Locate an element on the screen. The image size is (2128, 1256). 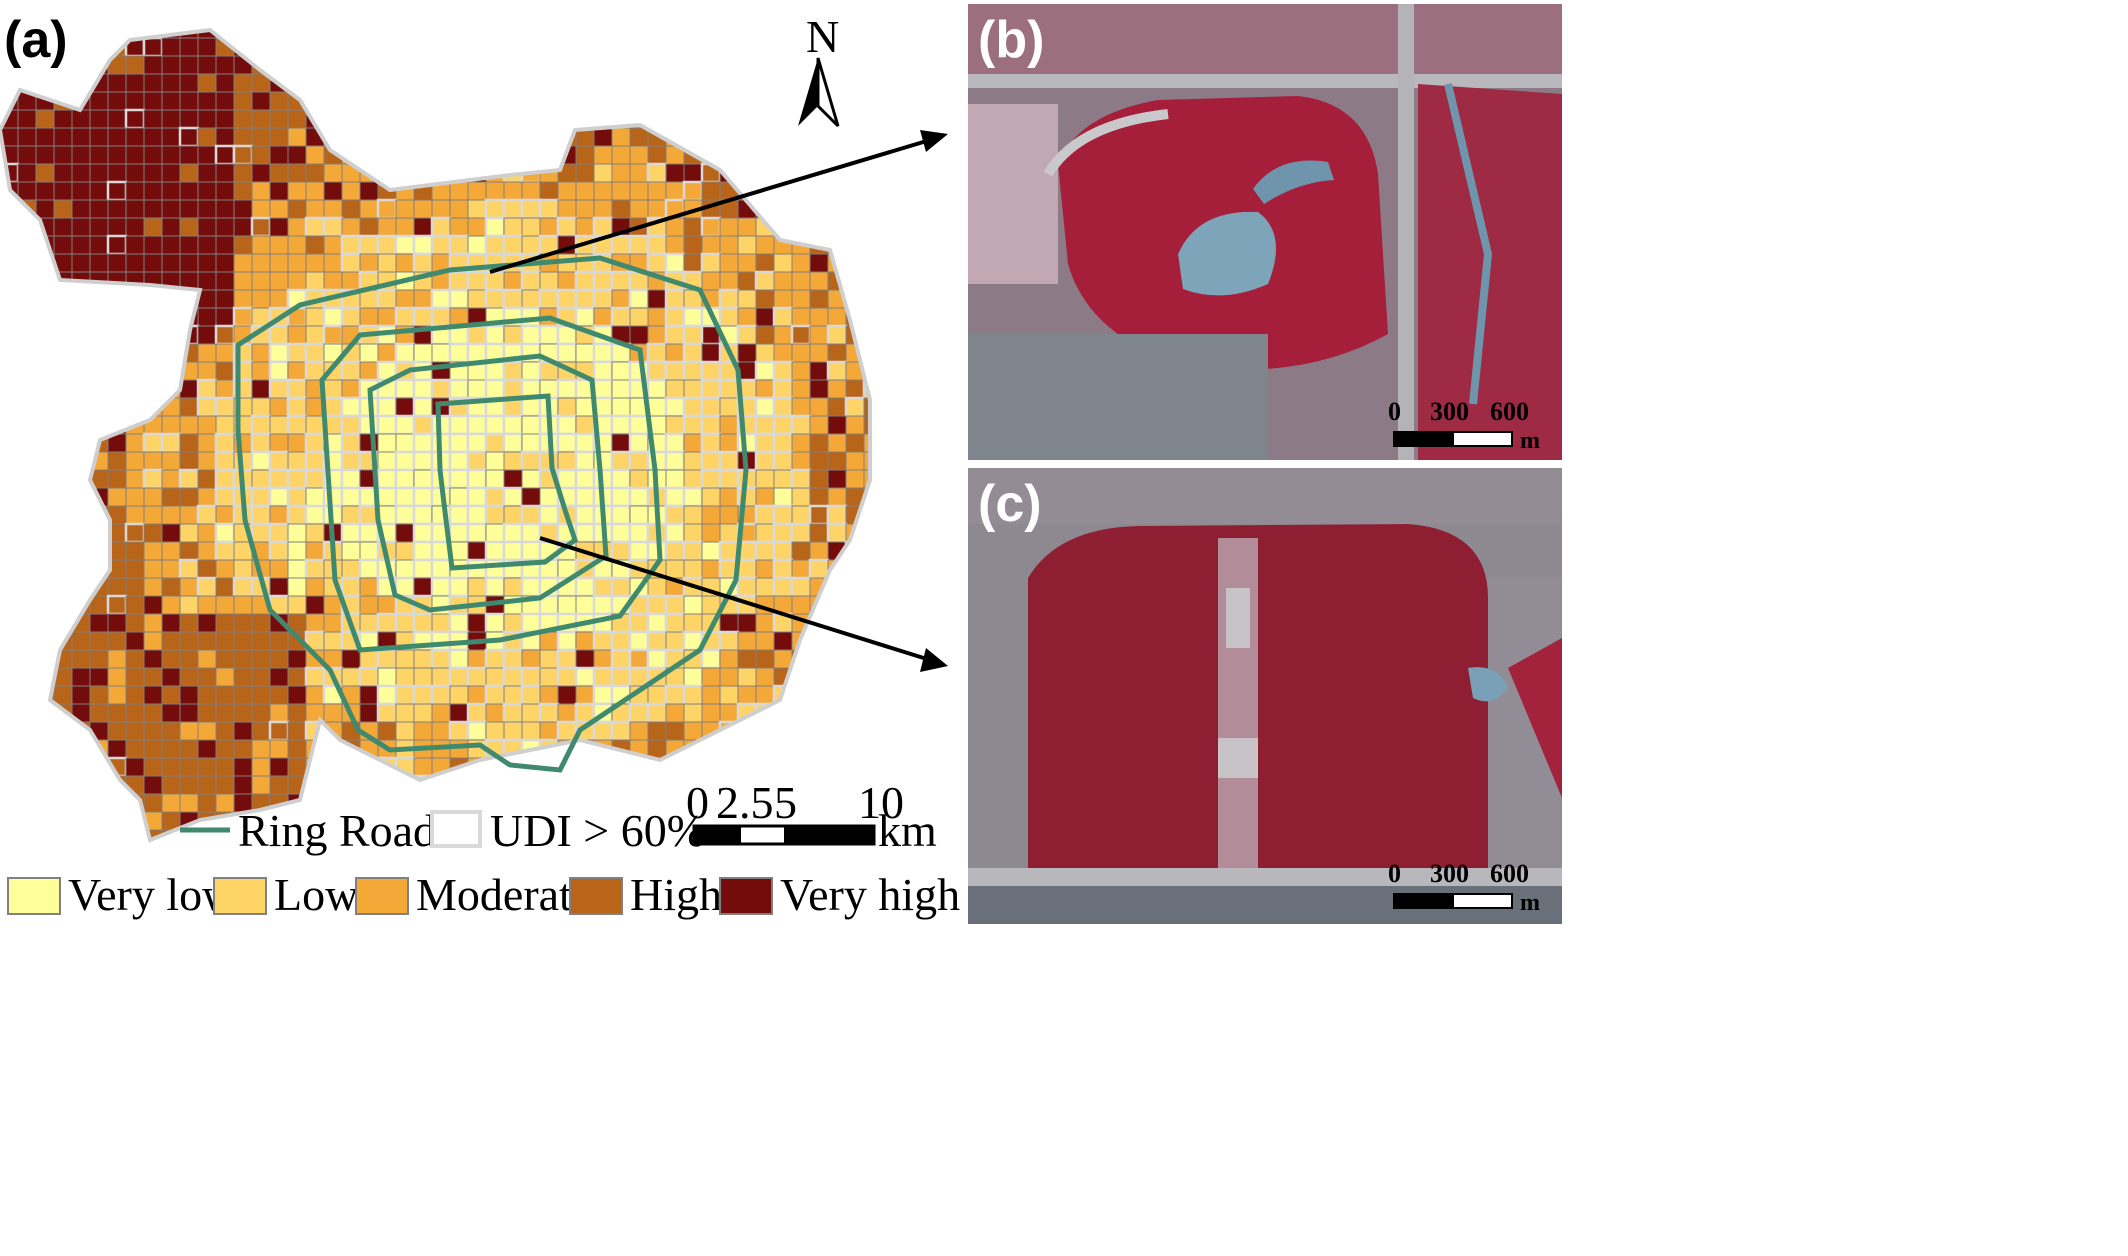
scale-b-tick-300: 300 is located at coordinates (1449, 411).